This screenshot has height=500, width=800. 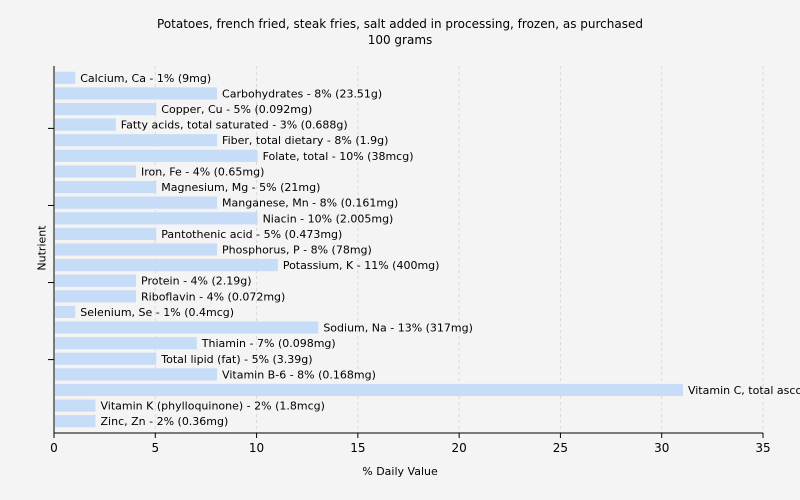 I want to click on y-axis-title: Nutrient, so click(x=42, y=248).